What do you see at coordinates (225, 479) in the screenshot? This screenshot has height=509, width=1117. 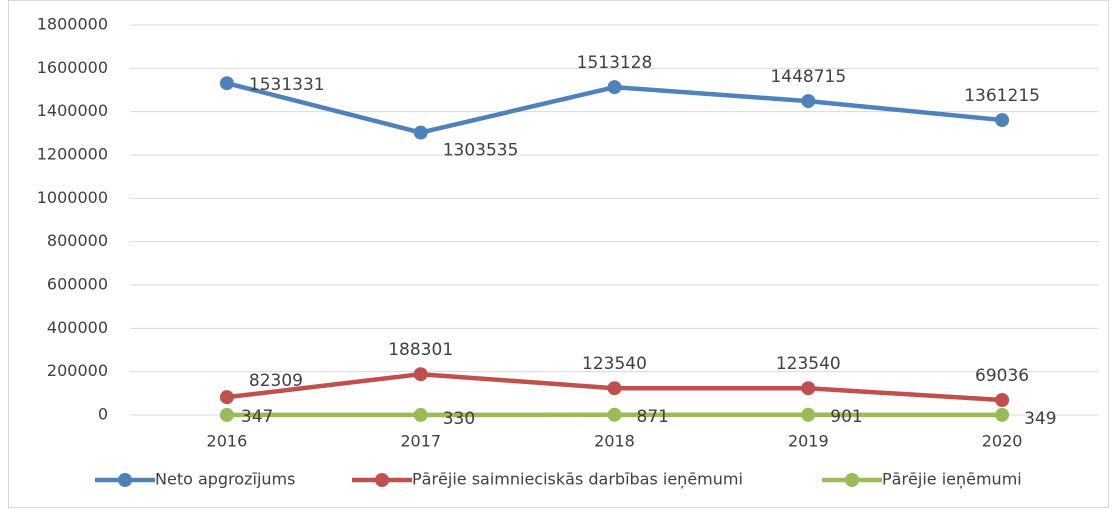 I see `legend-label: Neto apgrozījums` at bounding box center [225, 479].